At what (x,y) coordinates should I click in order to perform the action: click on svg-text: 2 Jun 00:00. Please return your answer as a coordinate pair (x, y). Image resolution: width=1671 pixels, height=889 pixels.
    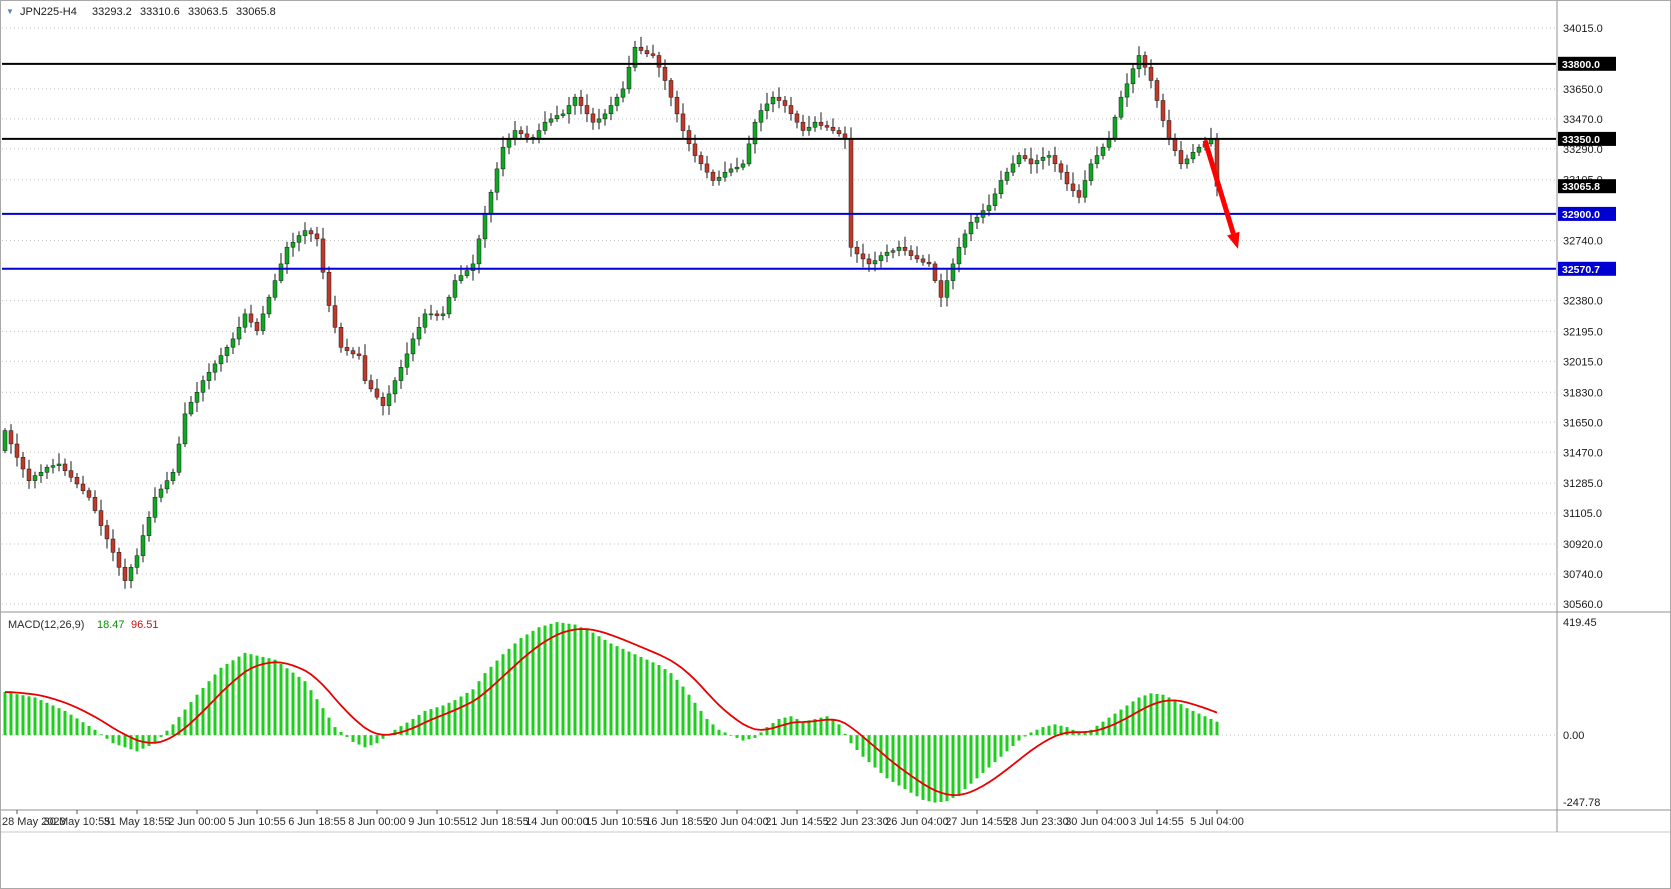
    Looking at the image, I should click on (197, 822).